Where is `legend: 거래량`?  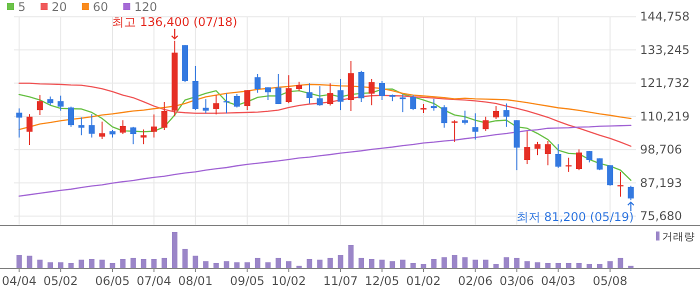 legend: 거래량 is located at coordinates (675, 237).